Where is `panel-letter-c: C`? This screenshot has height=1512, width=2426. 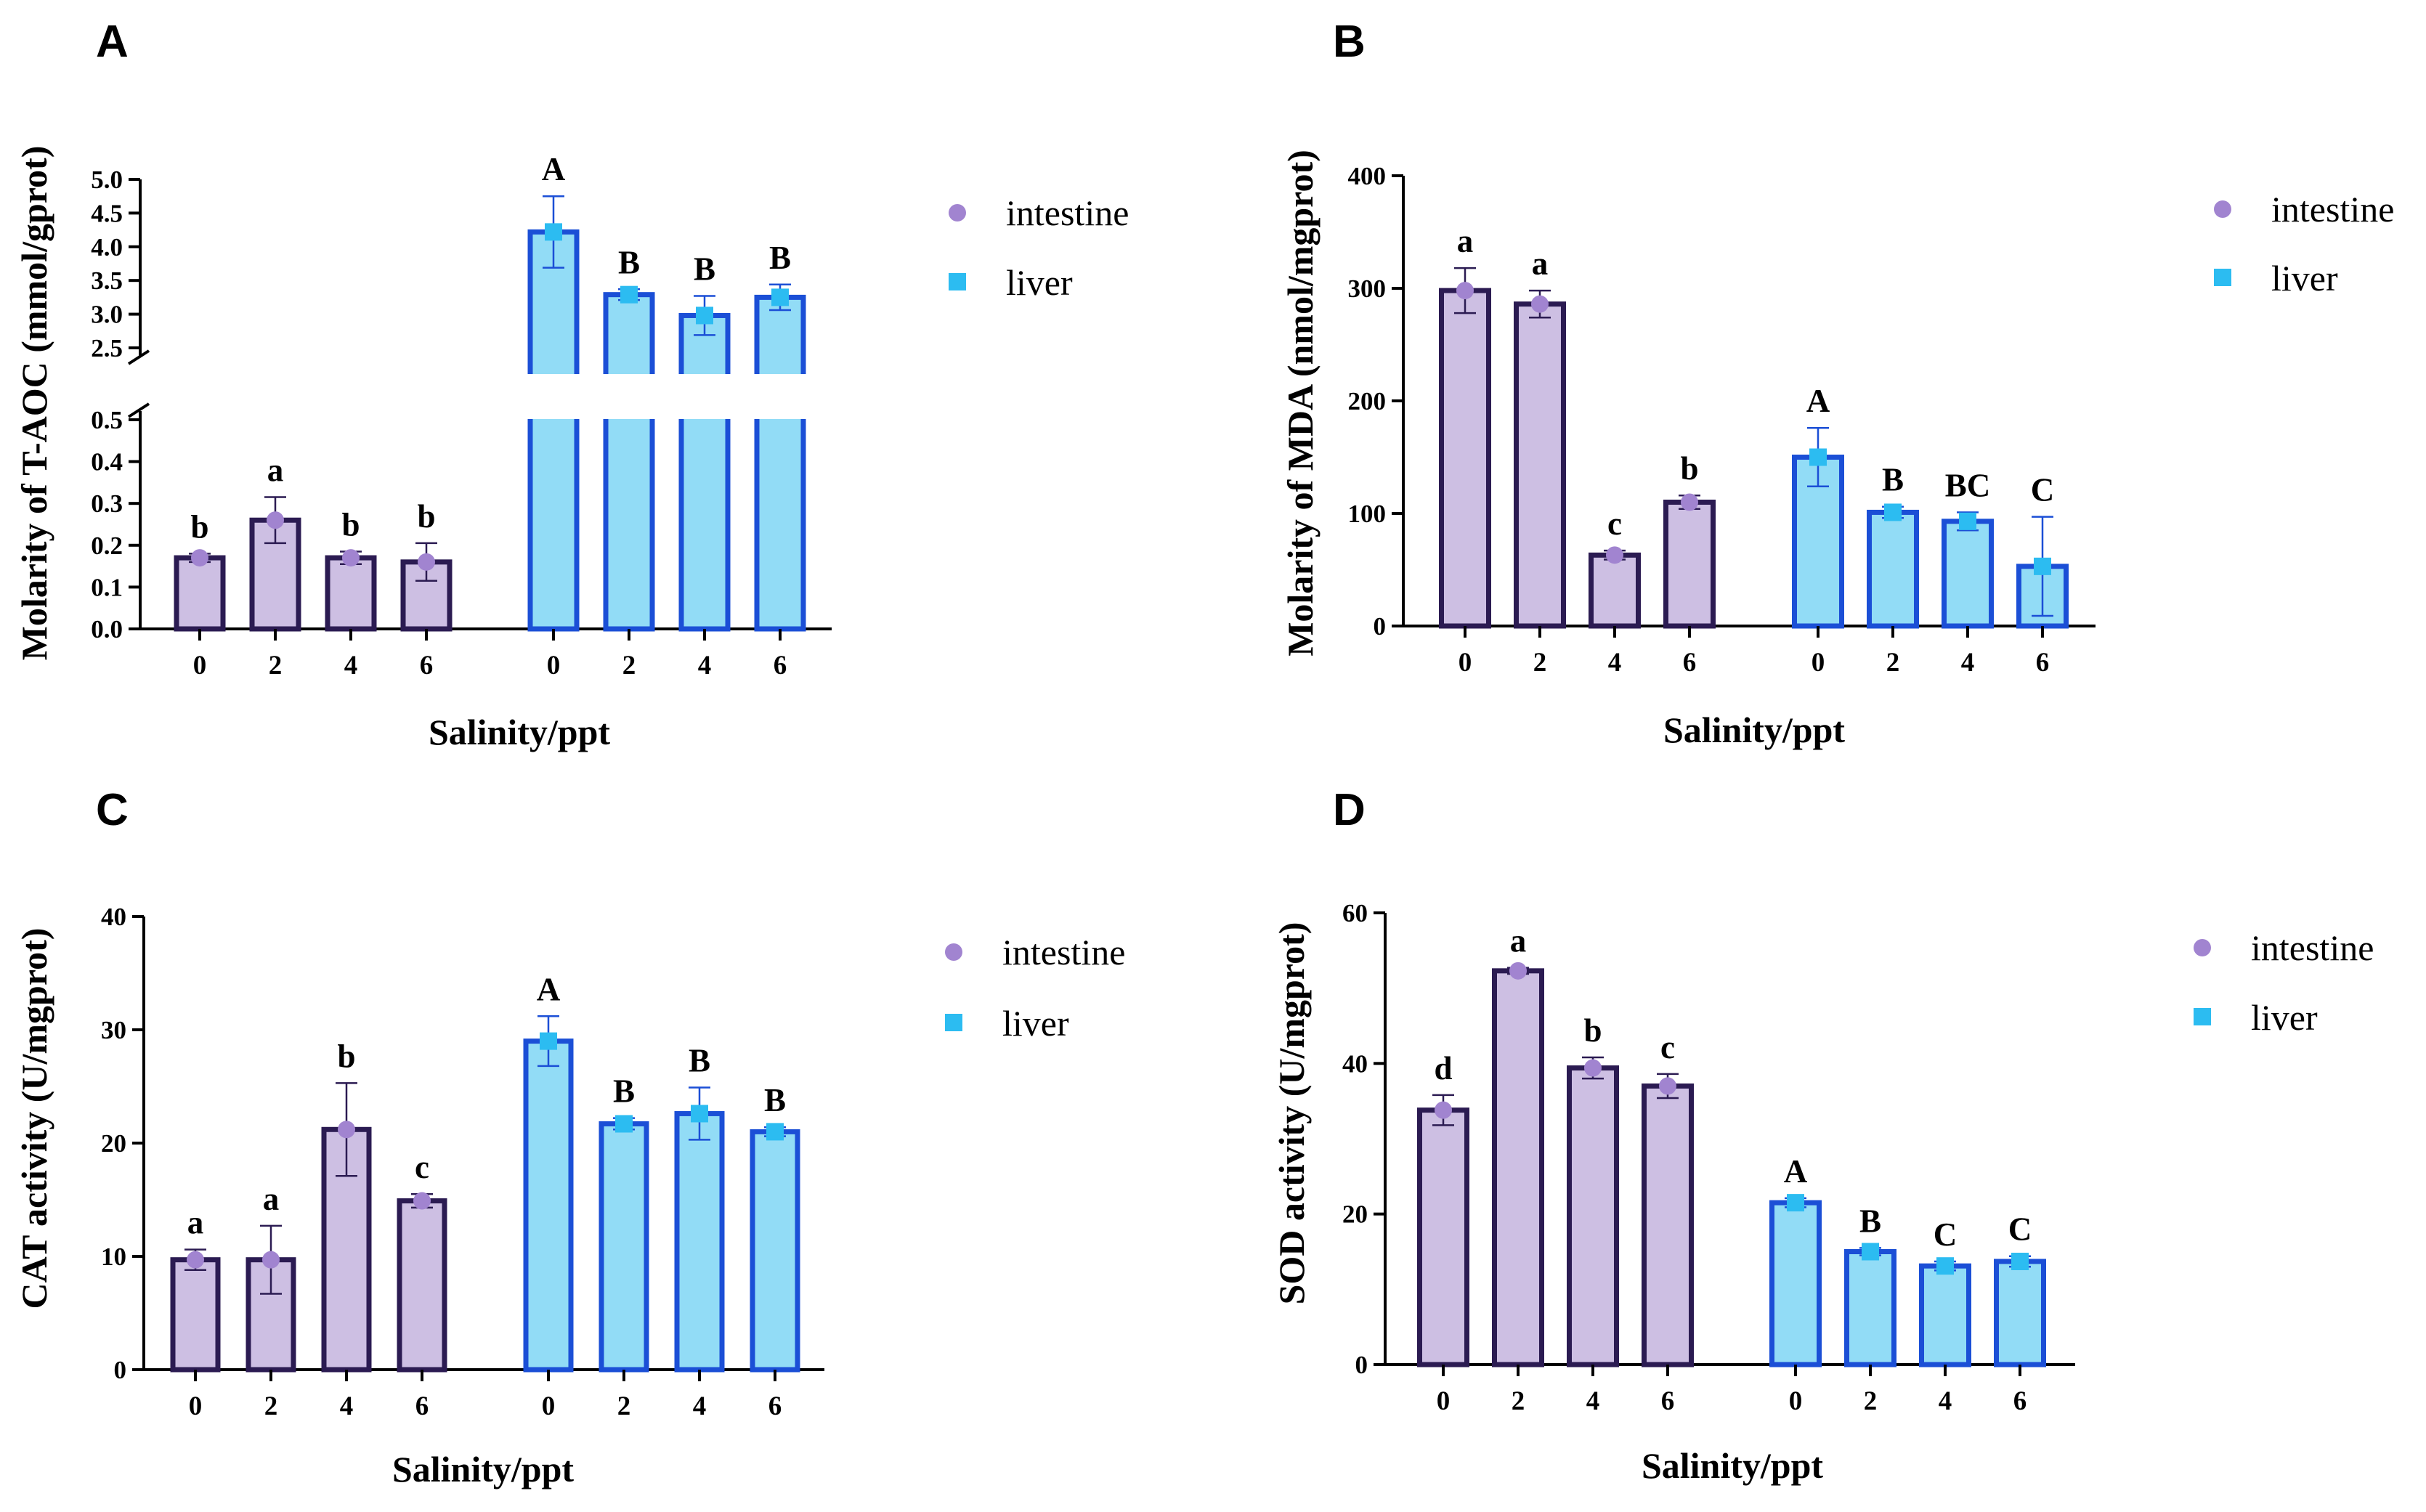 panel-letter-c: C is located at coordinates (112, 810).